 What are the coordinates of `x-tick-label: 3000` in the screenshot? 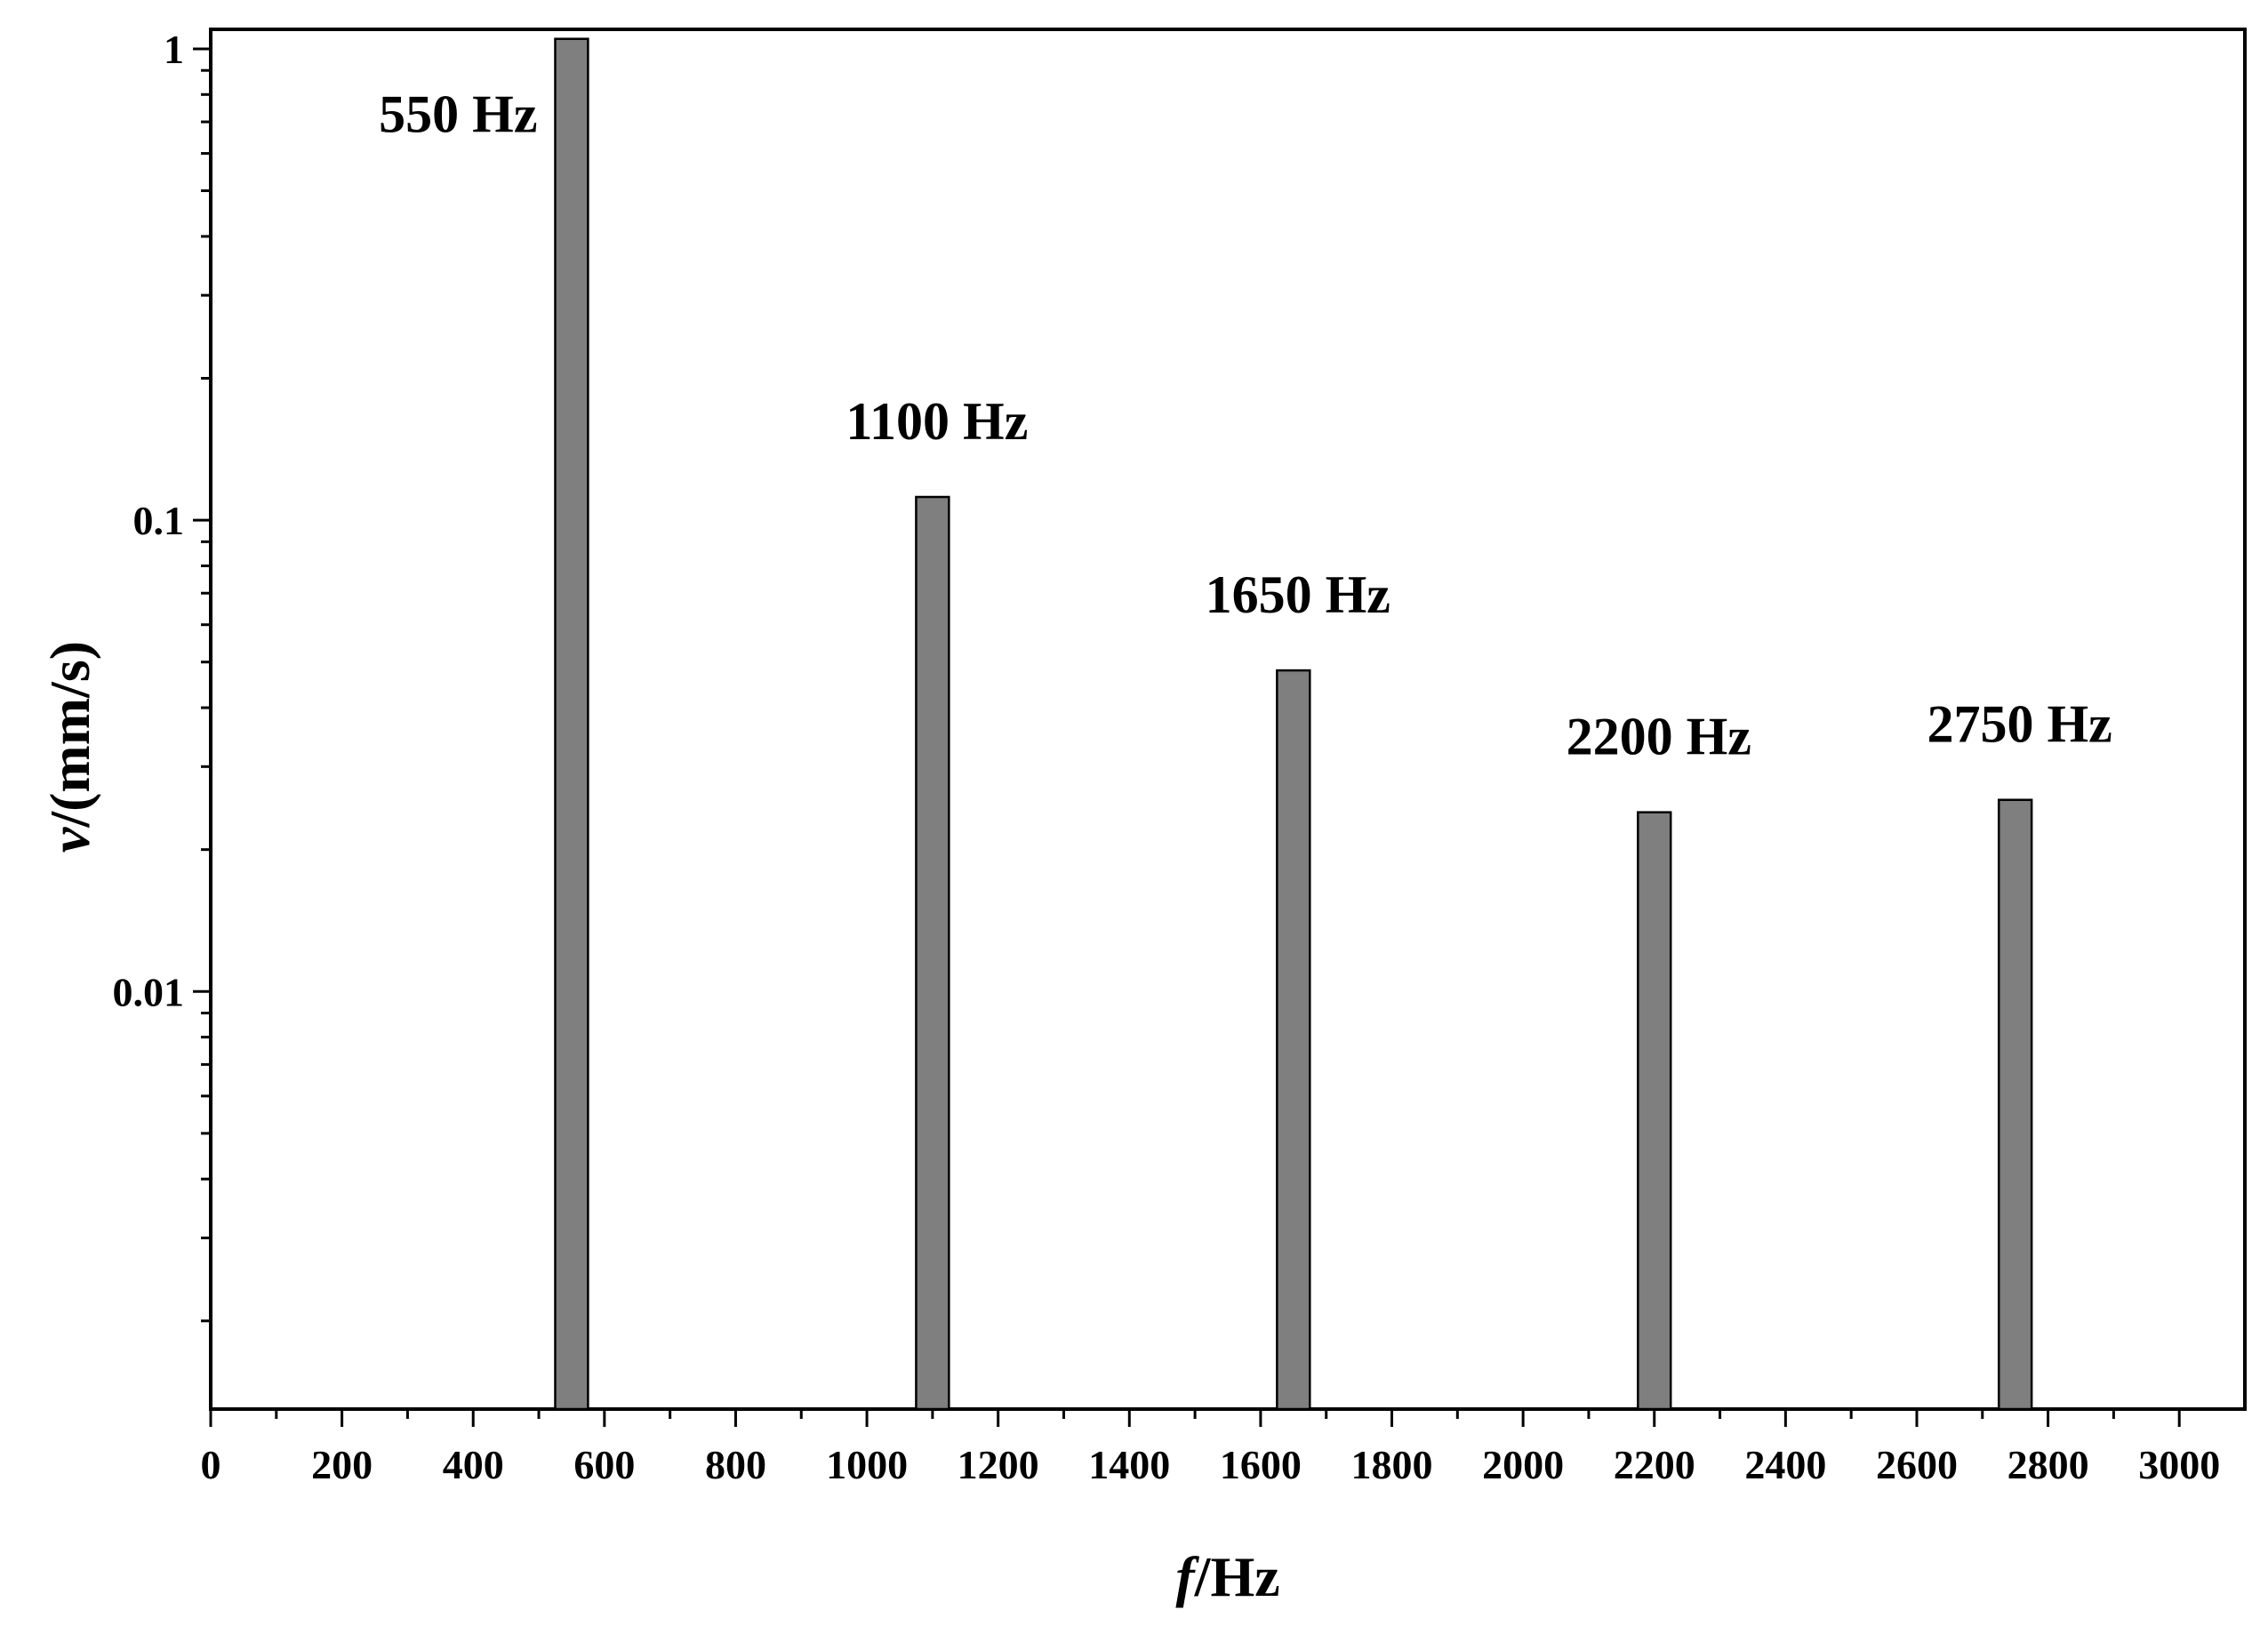 It's located at (2179, 1464).